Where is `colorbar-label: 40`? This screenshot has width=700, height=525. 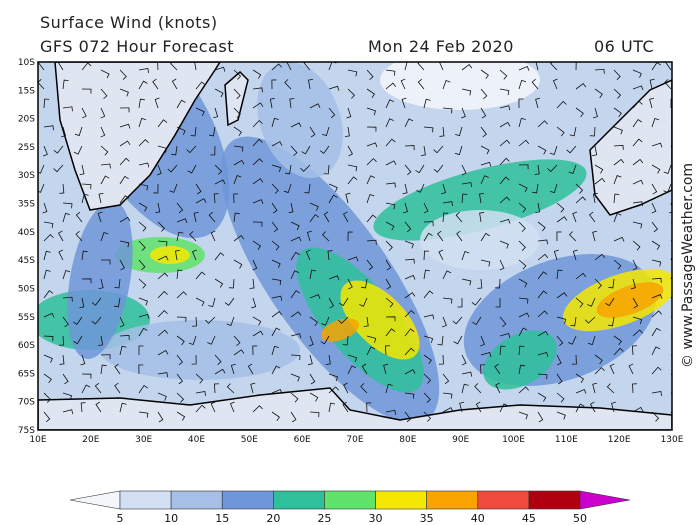
colorbar-label: 40 is located at coordinates (478, 518).